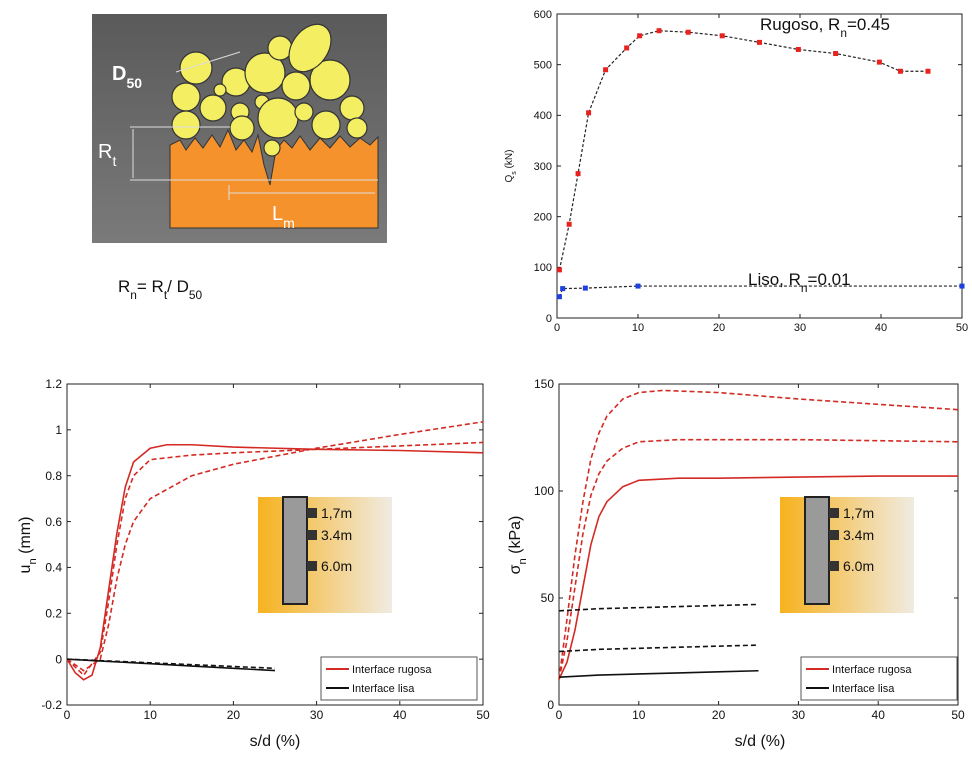  Describe the element at coordinates (544, 384) in the screenshot. I see `y-tick-label: 150` at that location.